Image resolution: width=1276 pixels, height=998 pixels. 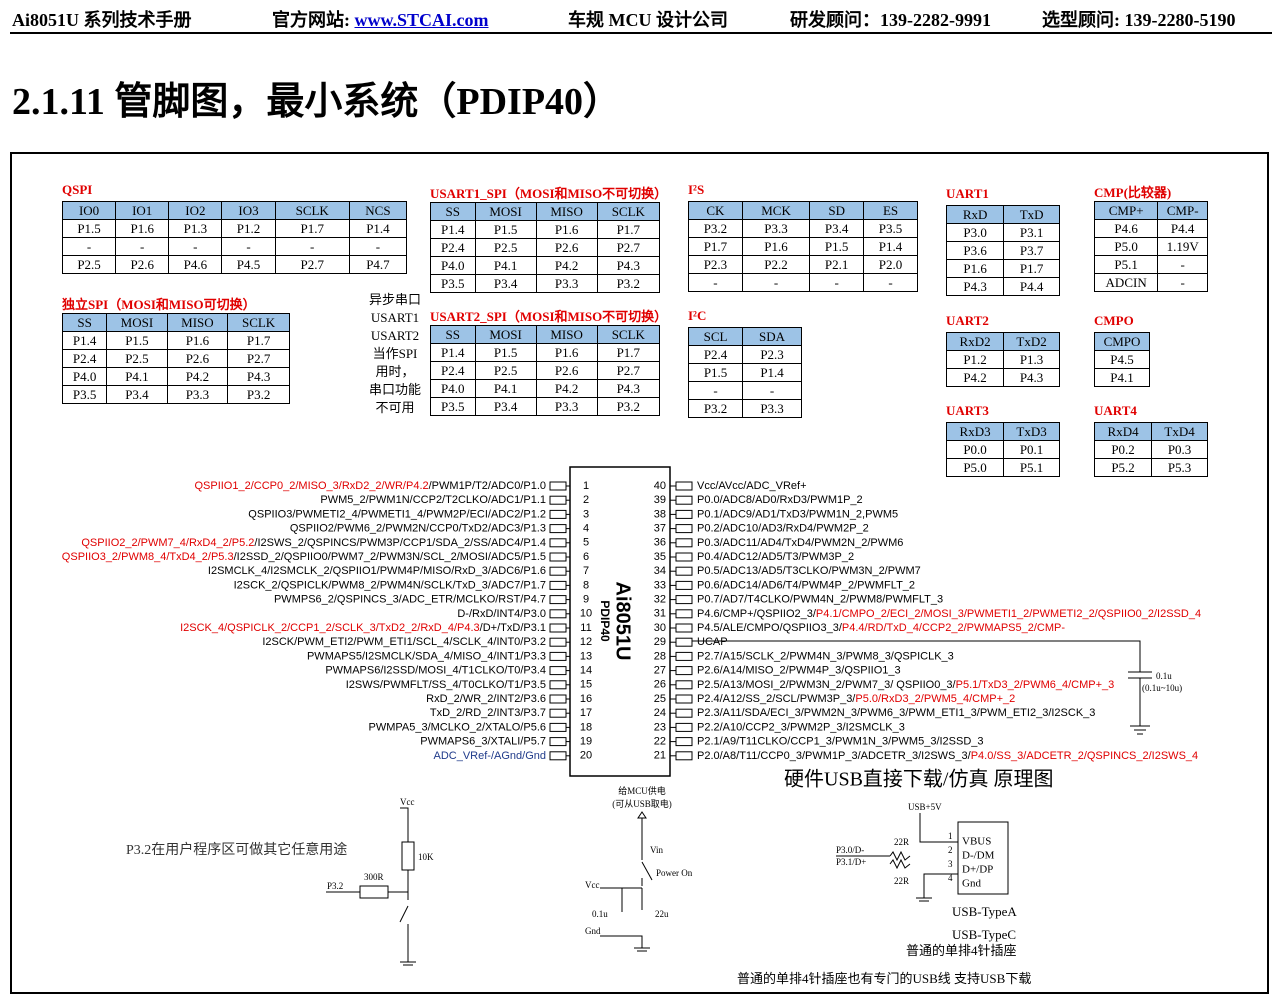 What do you see at coordinates (586, 557) in the screenshot?
I see `pin-number: 6` at bounding box center [586, 557].